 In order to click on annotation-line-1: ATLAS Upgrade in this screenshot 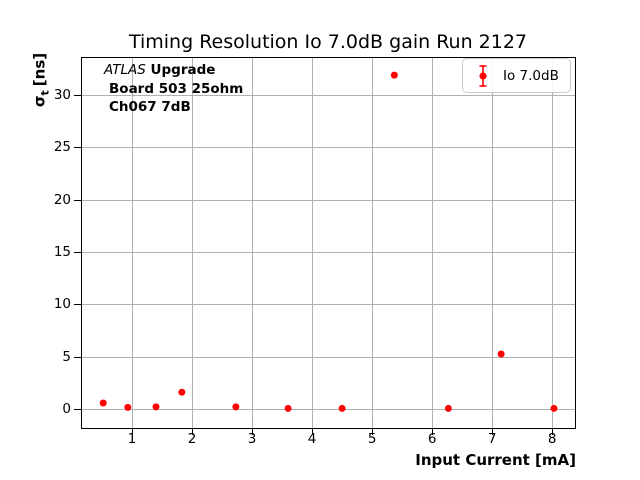, I will do `click(173, 70)`.